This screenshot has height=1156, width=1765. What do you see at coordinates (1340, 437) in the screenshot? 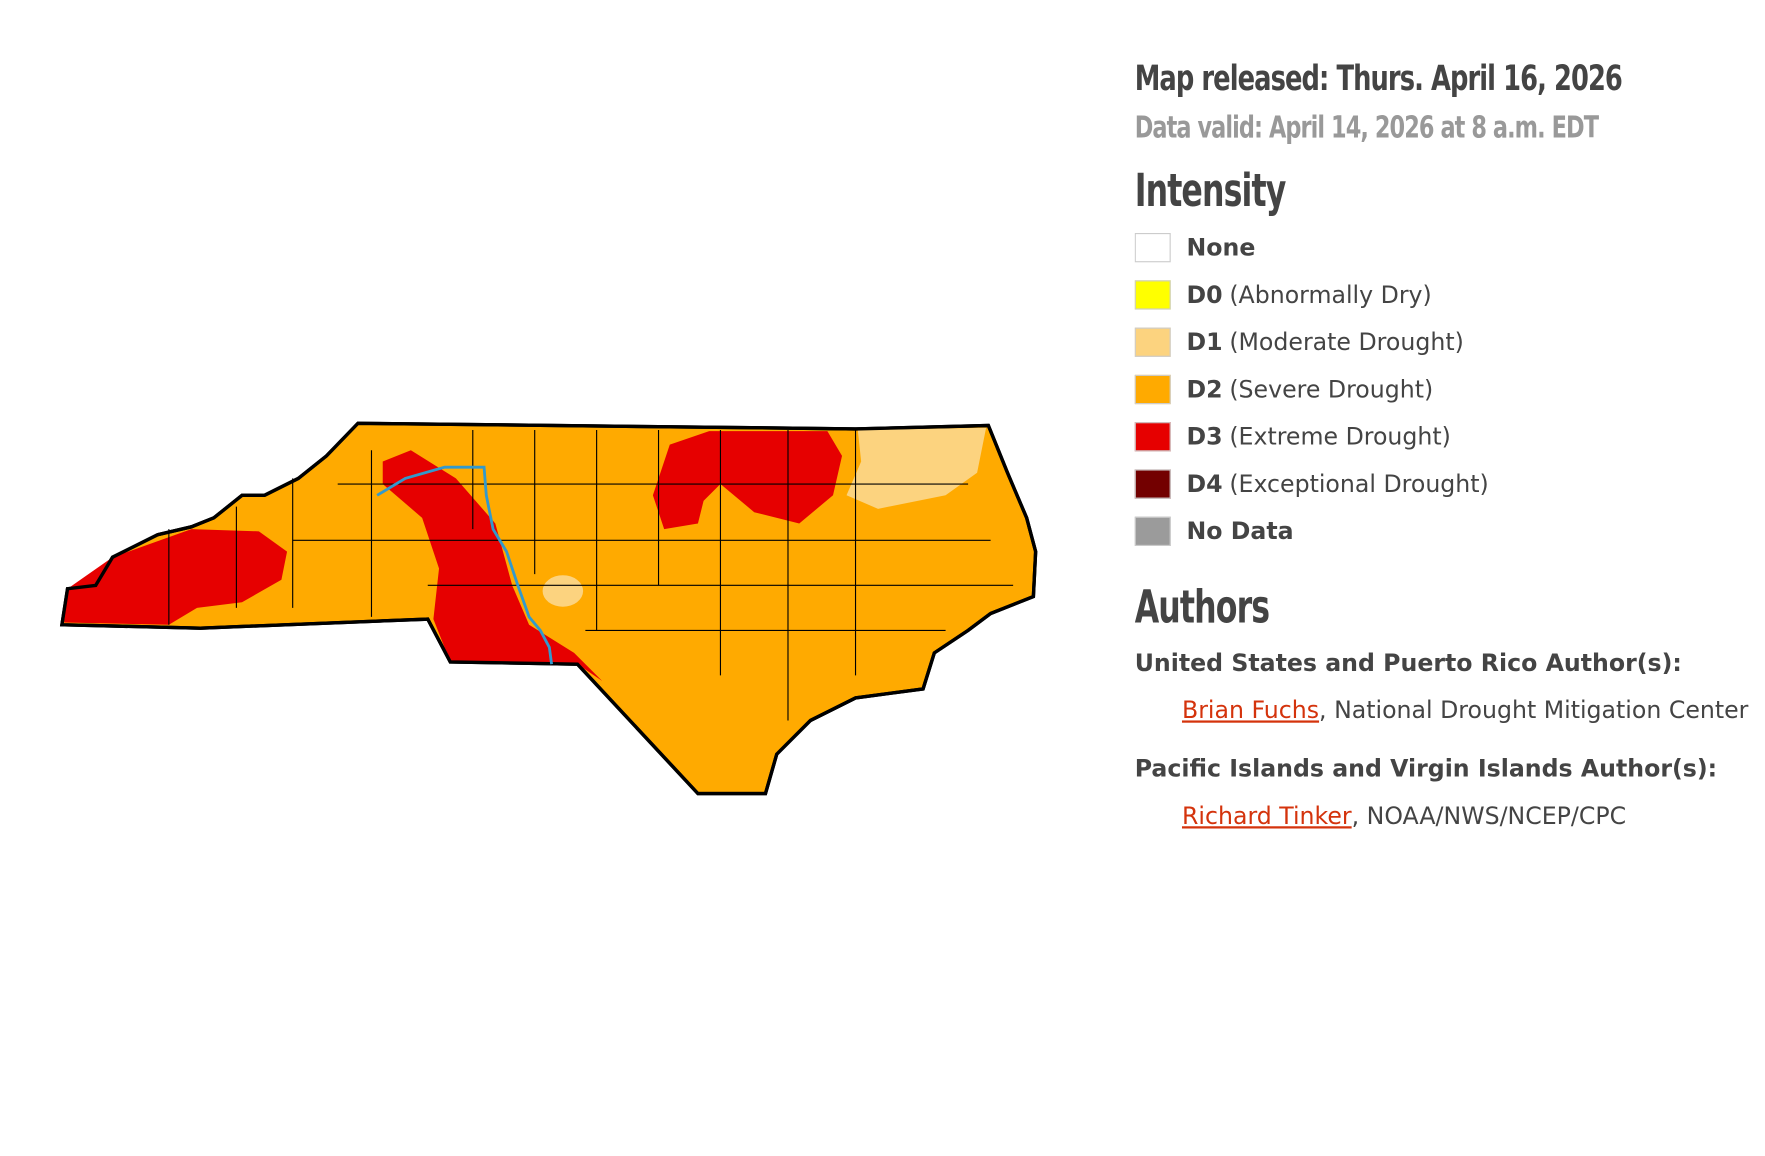
I see `legend-label: (Extreme Drought)` at bounding box center [1340, 437].